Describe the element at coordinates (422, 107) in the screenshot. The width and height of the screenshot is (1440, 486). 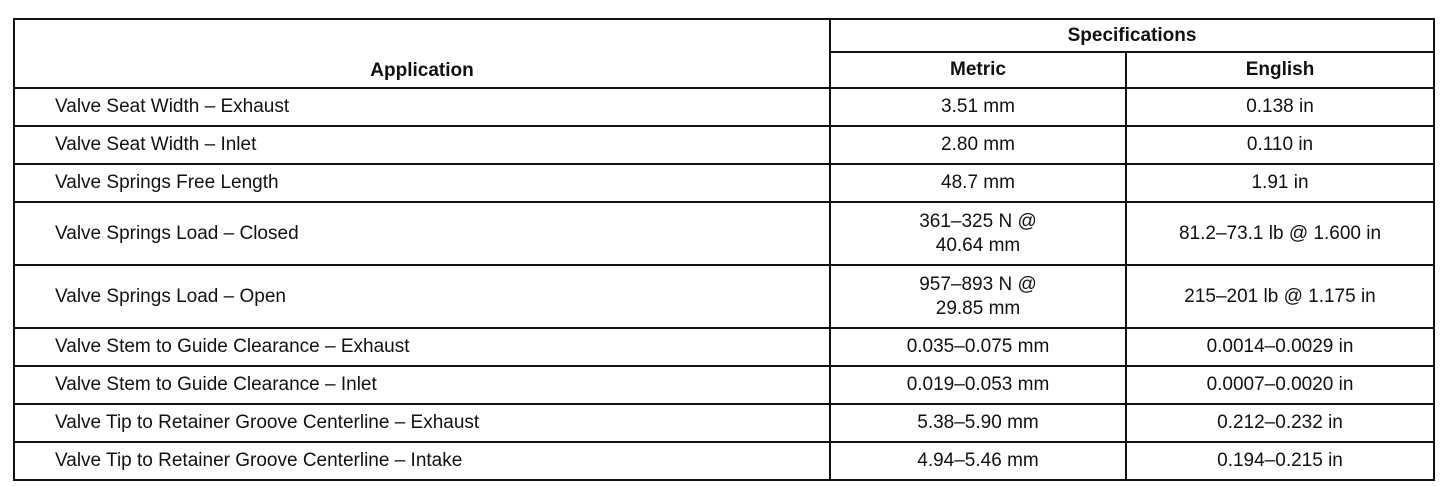
I see `application-cell: Valve Seat Width – Exhaust` at that location.